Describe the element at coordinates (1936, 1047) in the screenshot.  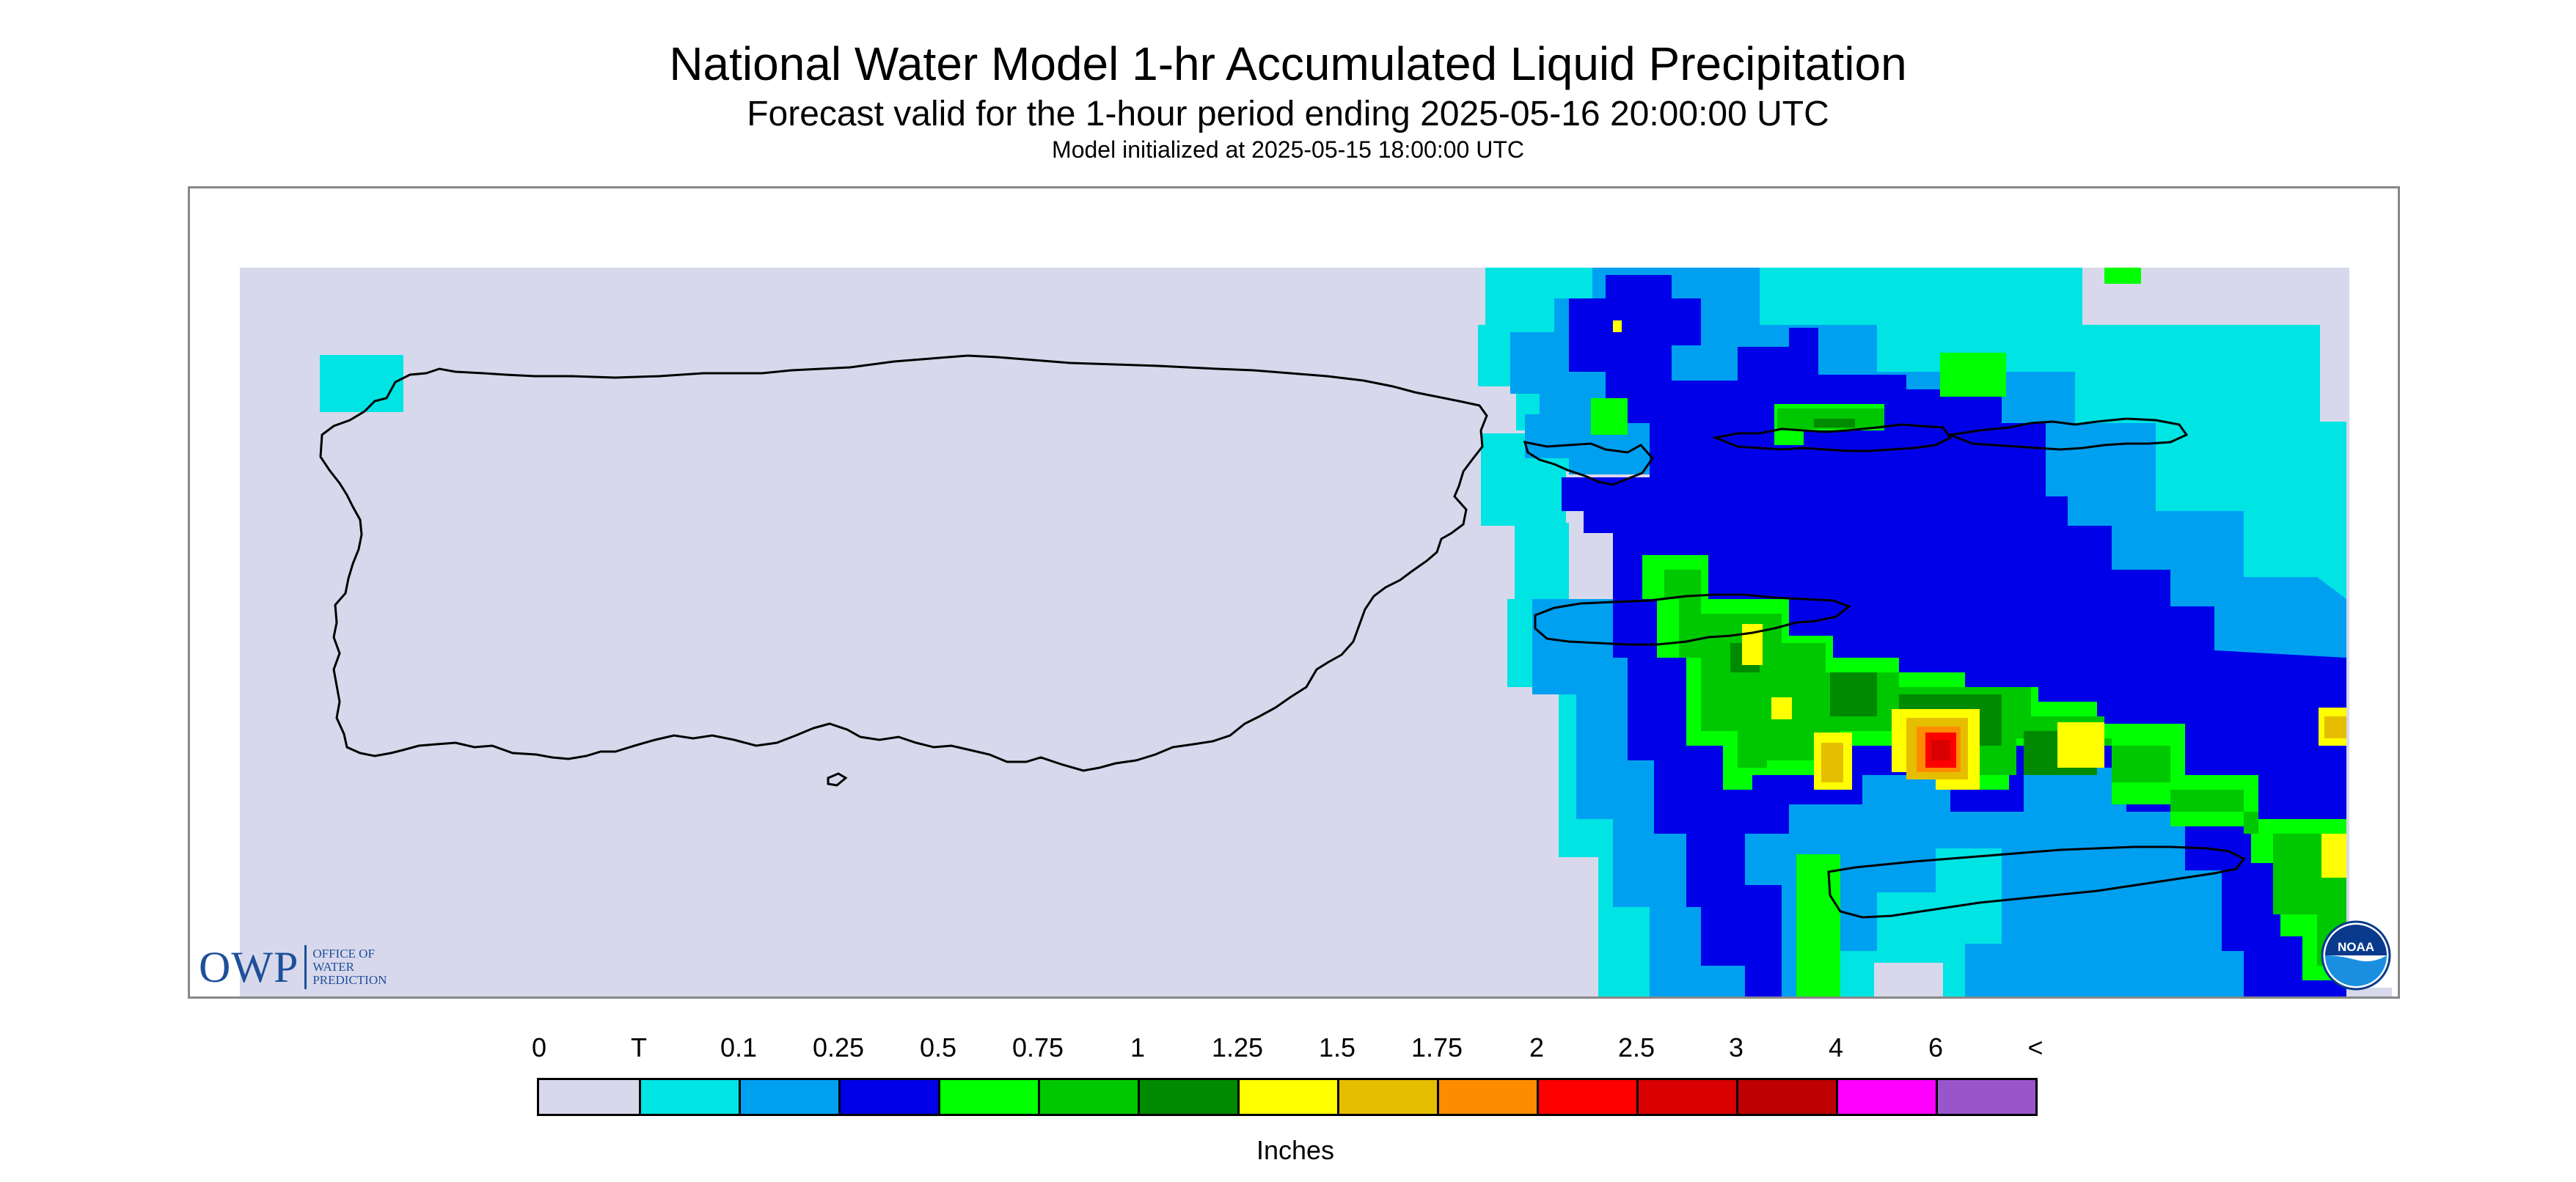
I see `legend-tick-label: 6` at that location.